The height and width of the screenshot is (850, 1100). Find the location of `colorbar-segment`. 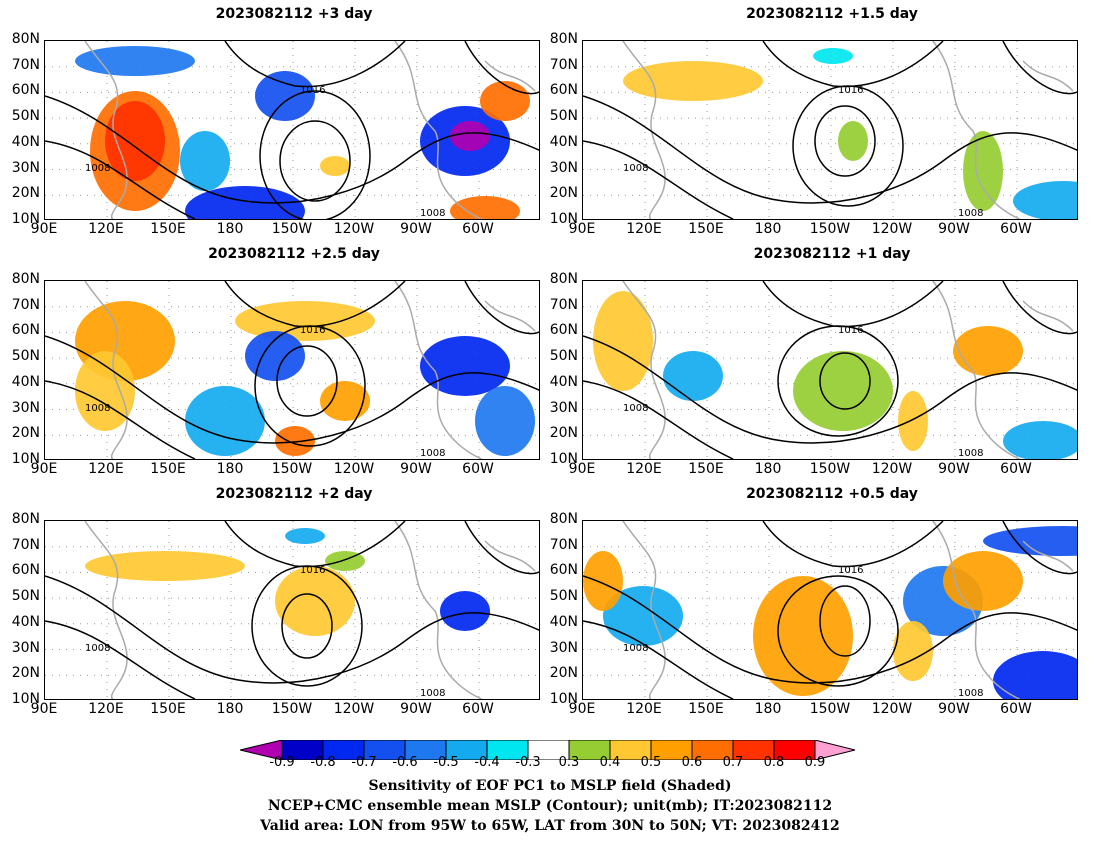

colorbar-segment is located at coordinates (835, 750).